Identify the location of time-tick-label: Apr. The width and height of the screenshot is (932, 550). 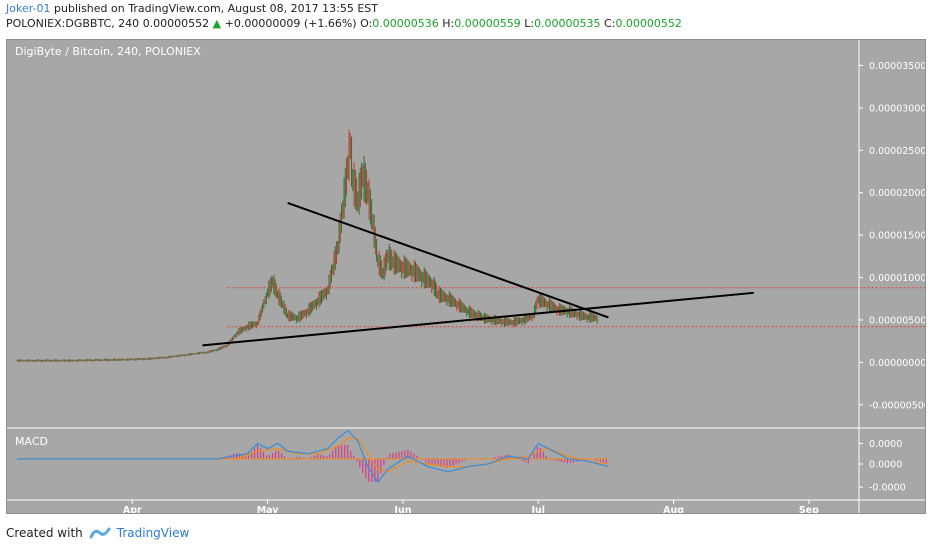
(132, 509).